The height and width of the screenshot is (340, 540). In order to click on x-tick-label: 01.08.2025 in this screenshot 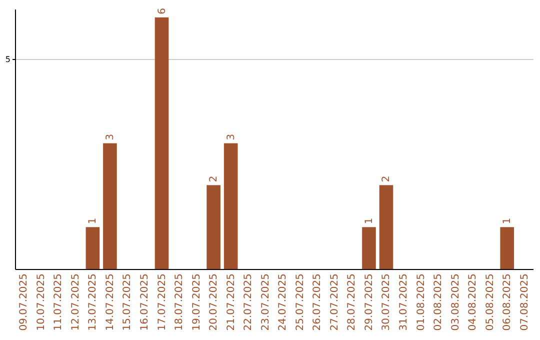, I will do `click(421, 302)`.